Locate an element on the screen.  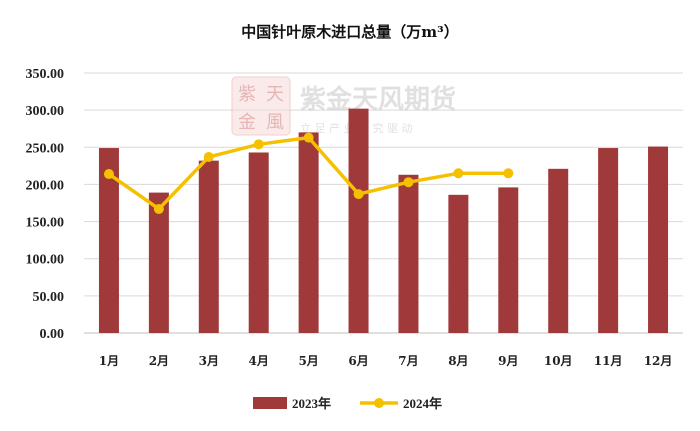
y-tick-label: 300.00 is located at coordinates (45, 111).